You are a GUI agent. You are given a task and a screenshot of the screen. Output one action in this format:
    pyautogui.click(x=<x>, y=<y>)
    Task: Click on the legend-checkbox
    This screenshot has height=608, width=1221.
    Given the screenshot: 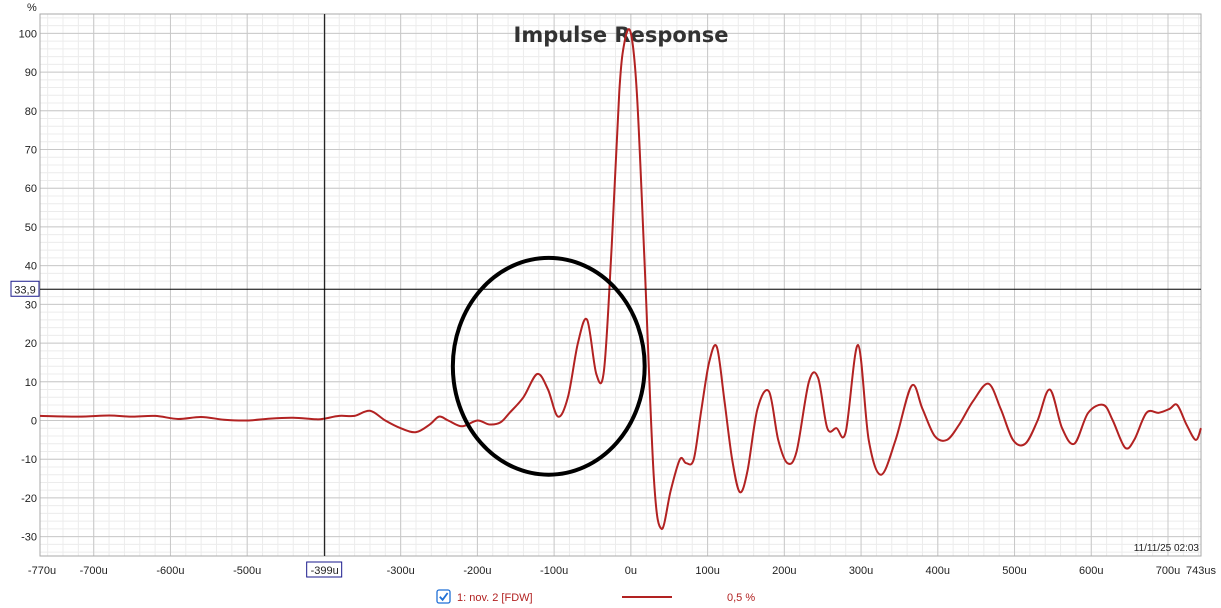 What is the action you would take?
    pyautogui.click(x=443, y=596)
    